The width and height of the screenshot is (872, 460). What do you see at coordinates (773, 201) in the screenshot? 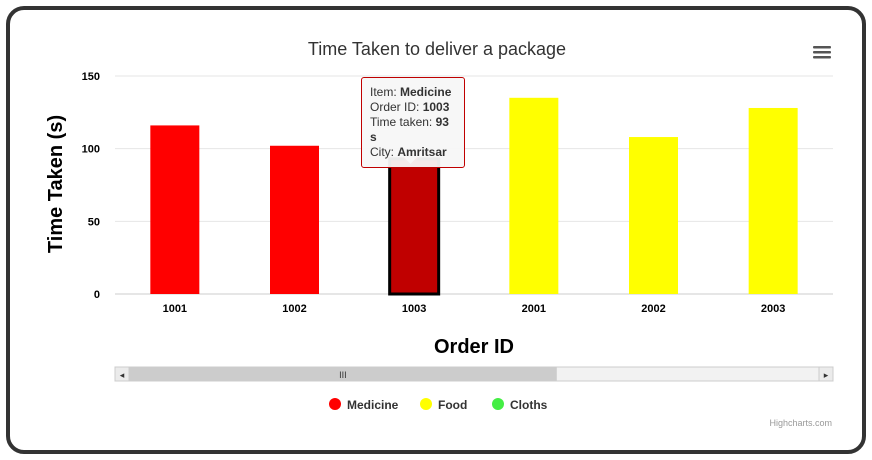
I see `bar-2003` at bounding box center [773, 201].